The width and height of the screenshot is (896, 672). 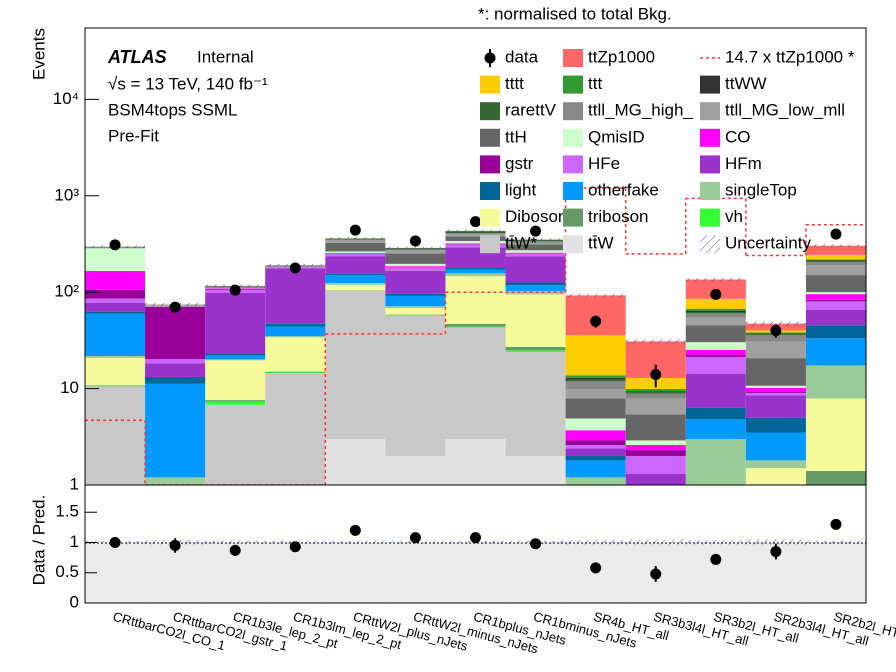 What do you see at coordinates (618, 216) in the screenshot?
I see `legend-label: triboson` at bounding box center [618, 216].